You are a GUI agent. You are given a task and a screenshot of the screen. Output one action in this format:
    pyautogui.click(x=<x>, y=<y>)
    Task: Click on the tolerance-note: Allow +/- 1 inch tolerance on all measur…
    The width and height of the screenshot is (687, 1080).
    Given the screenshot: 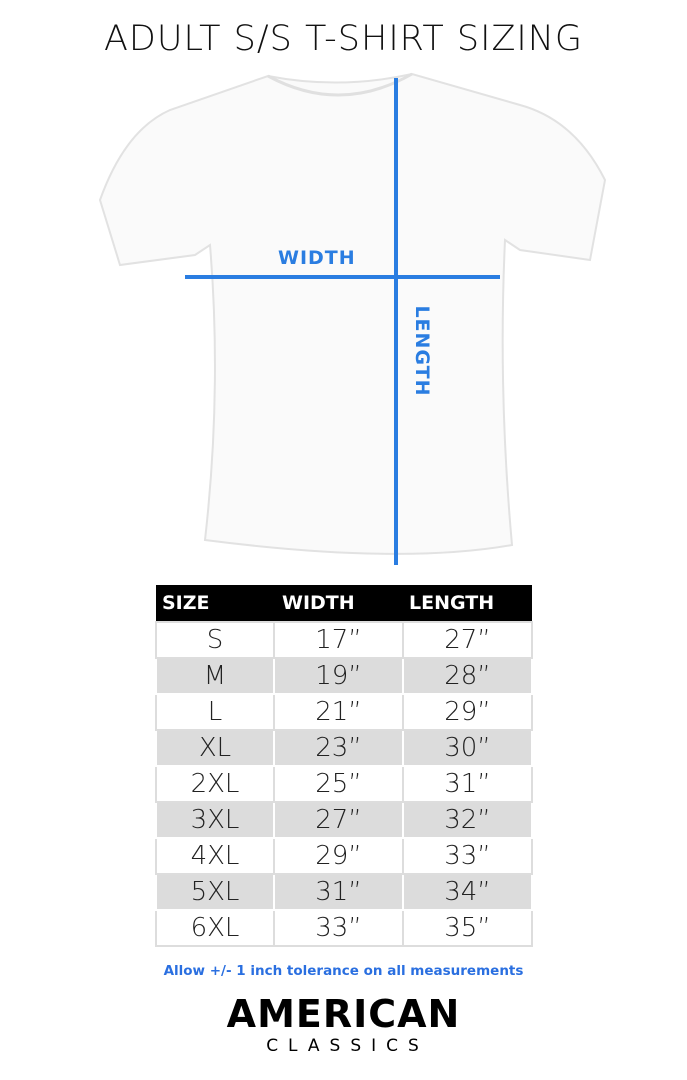 What is the action you would take?
    pyautogui.click(x=343, y=971)
    